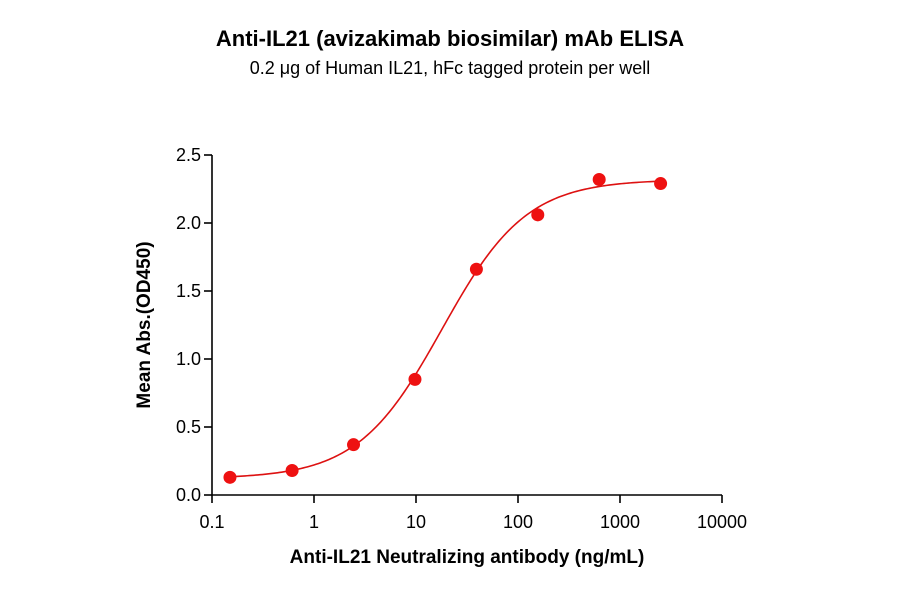 The width and height of the screenshot is (900, 594). I want to click on x-tick-label: 1, so click(314, 522).